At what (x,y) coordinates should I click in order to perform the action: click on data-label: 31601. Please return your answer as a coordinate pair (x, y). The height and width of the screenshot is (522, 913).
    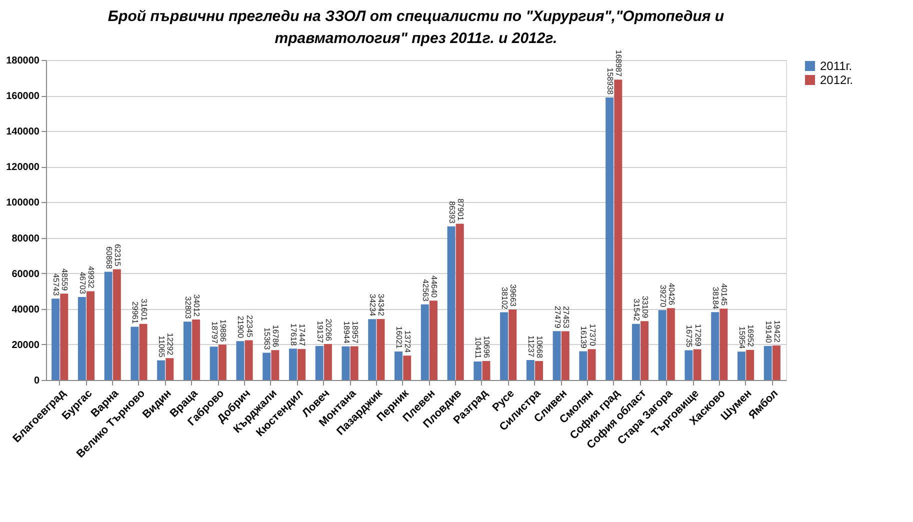
    Looking at the image, I should click on (143, 310).